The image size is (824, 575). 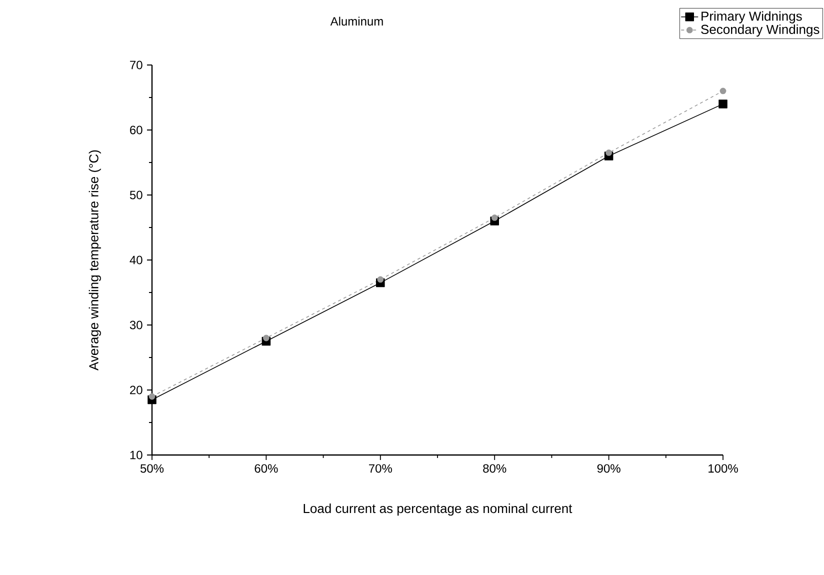 What do you see at coordinates (152, 468) in the screenshot?
I see `x-tick-label: 50%` at bounding box center [152, 468].